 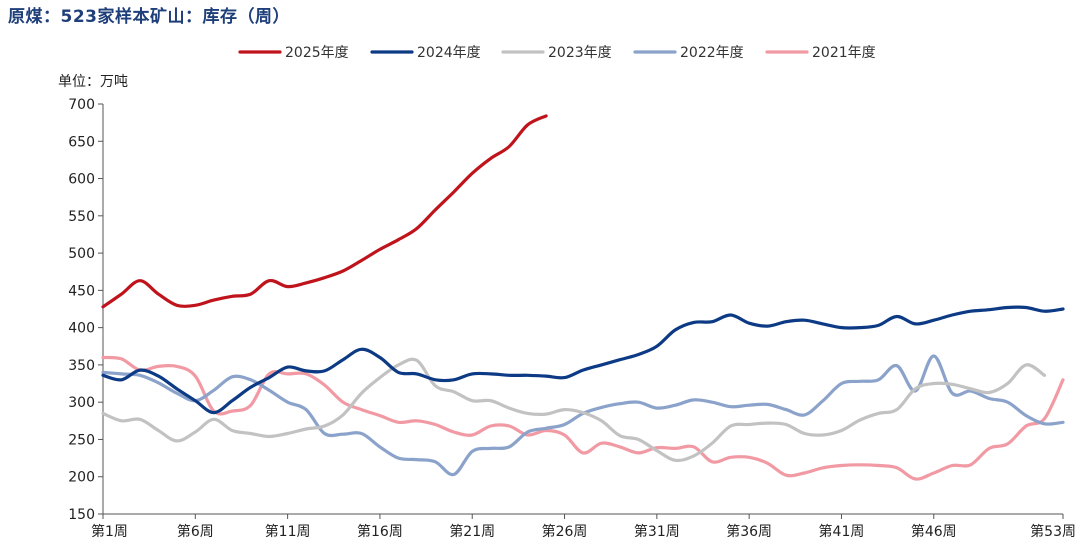 What do you see at coordinates (81, 478) in the screenshot?
I see `y-tick-label: 200` at bounding box center [81, 478].